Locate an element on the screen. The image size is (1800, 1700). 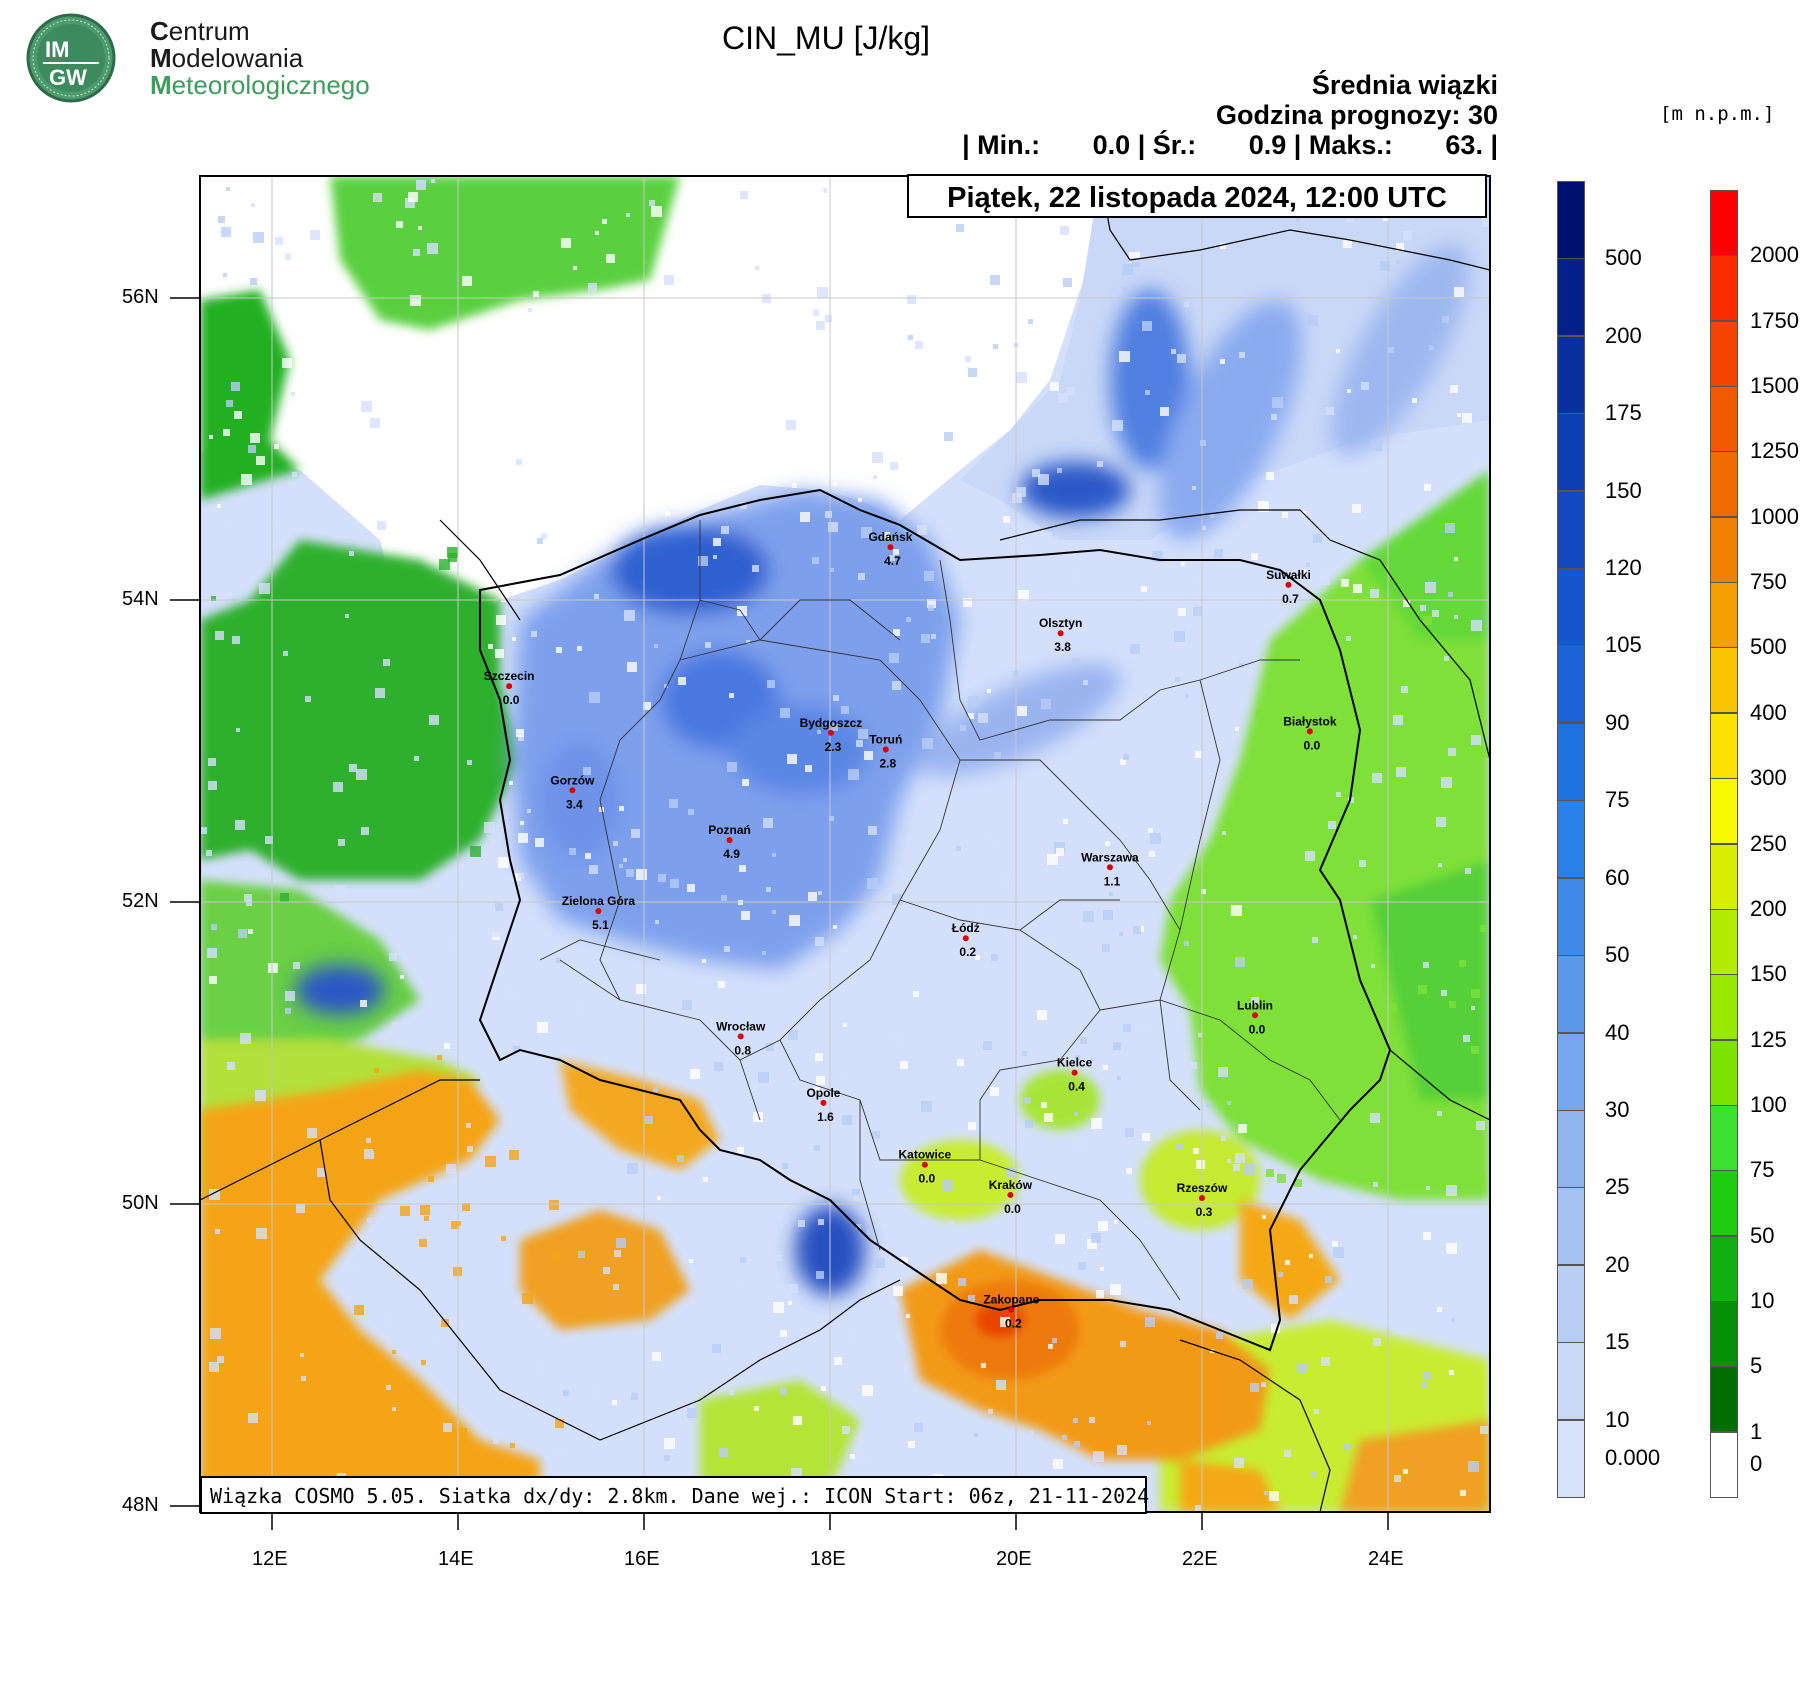
city-value: 1.1 is located at coordinates (1112, 881).